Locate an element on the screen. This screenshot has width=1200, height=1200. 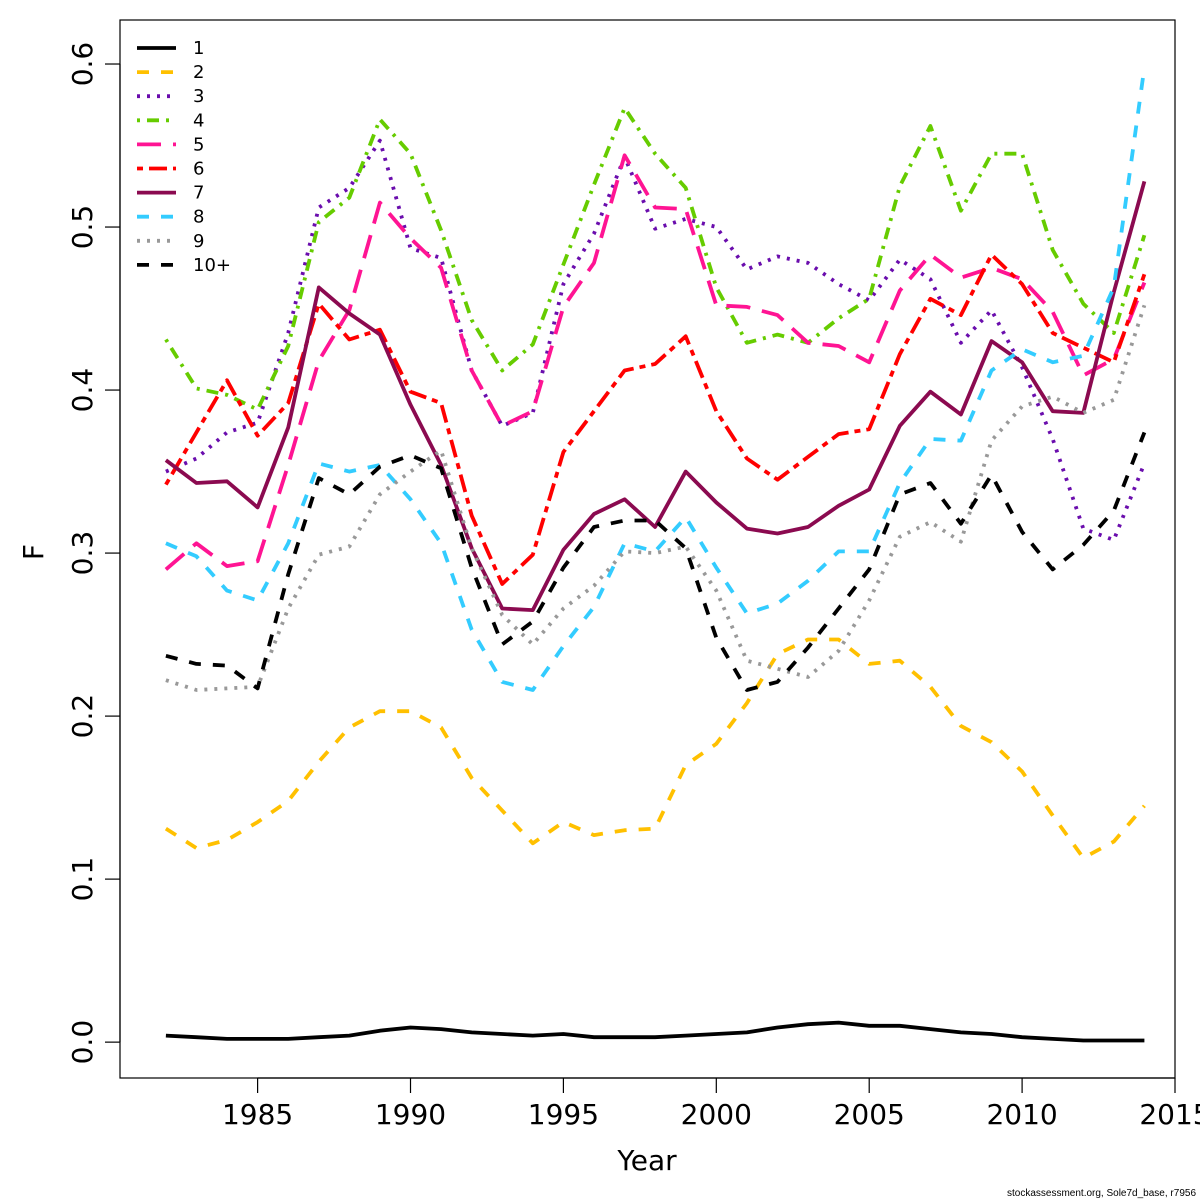
x-tick-label: 1995 is located at coordinates (563, 1114).